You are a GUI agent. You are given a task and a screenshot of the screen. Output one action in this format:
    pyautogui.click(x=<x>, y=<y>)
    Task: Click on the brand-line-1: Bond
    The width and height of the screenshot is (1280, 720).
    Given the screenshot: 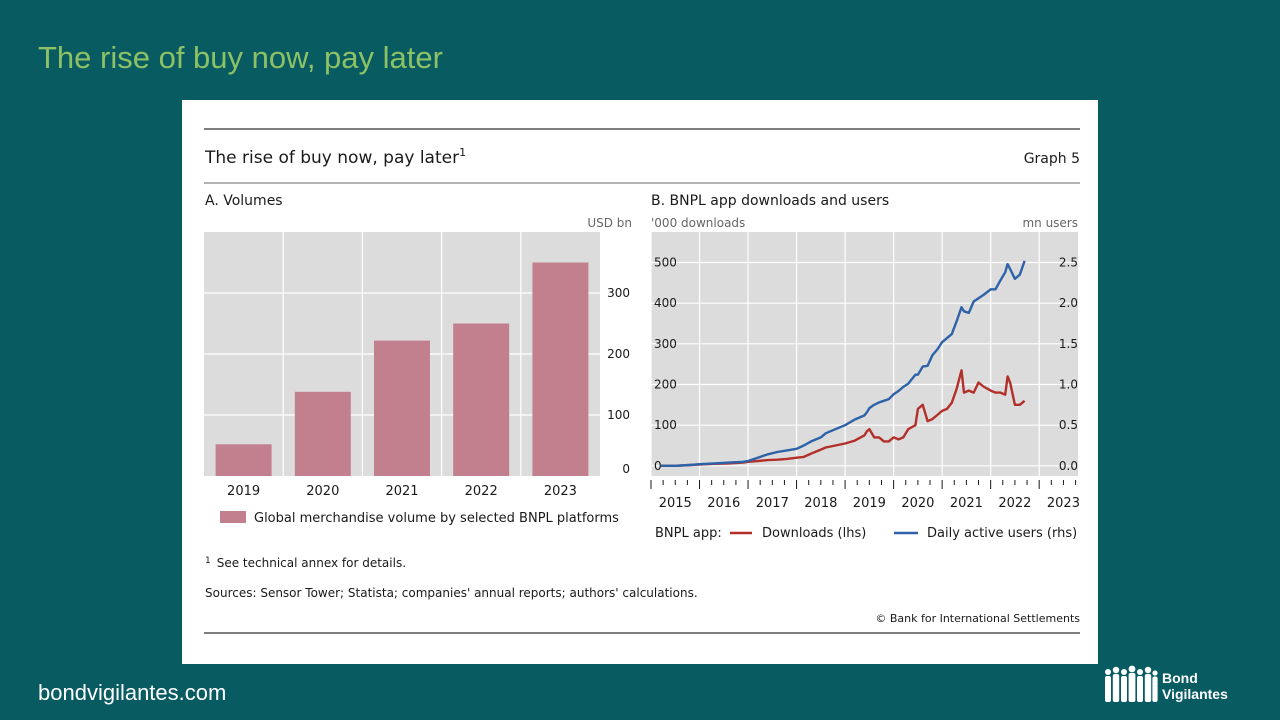 What is the action you would take?
    pyautogui.click(x=1180, y=678)
    